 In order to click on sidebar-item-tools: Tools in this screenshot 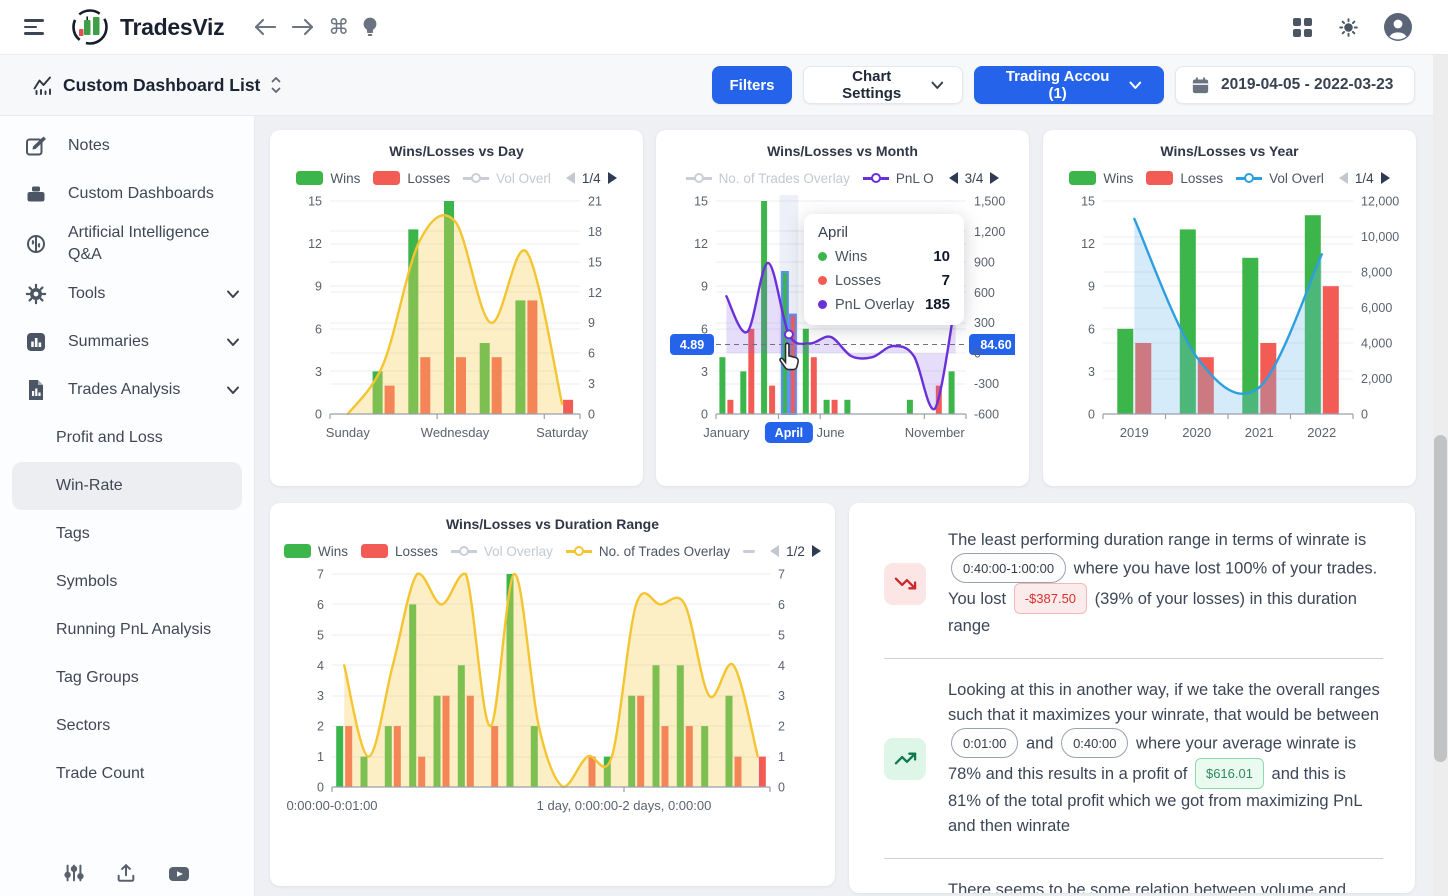, I will do `click(127, 294)`.